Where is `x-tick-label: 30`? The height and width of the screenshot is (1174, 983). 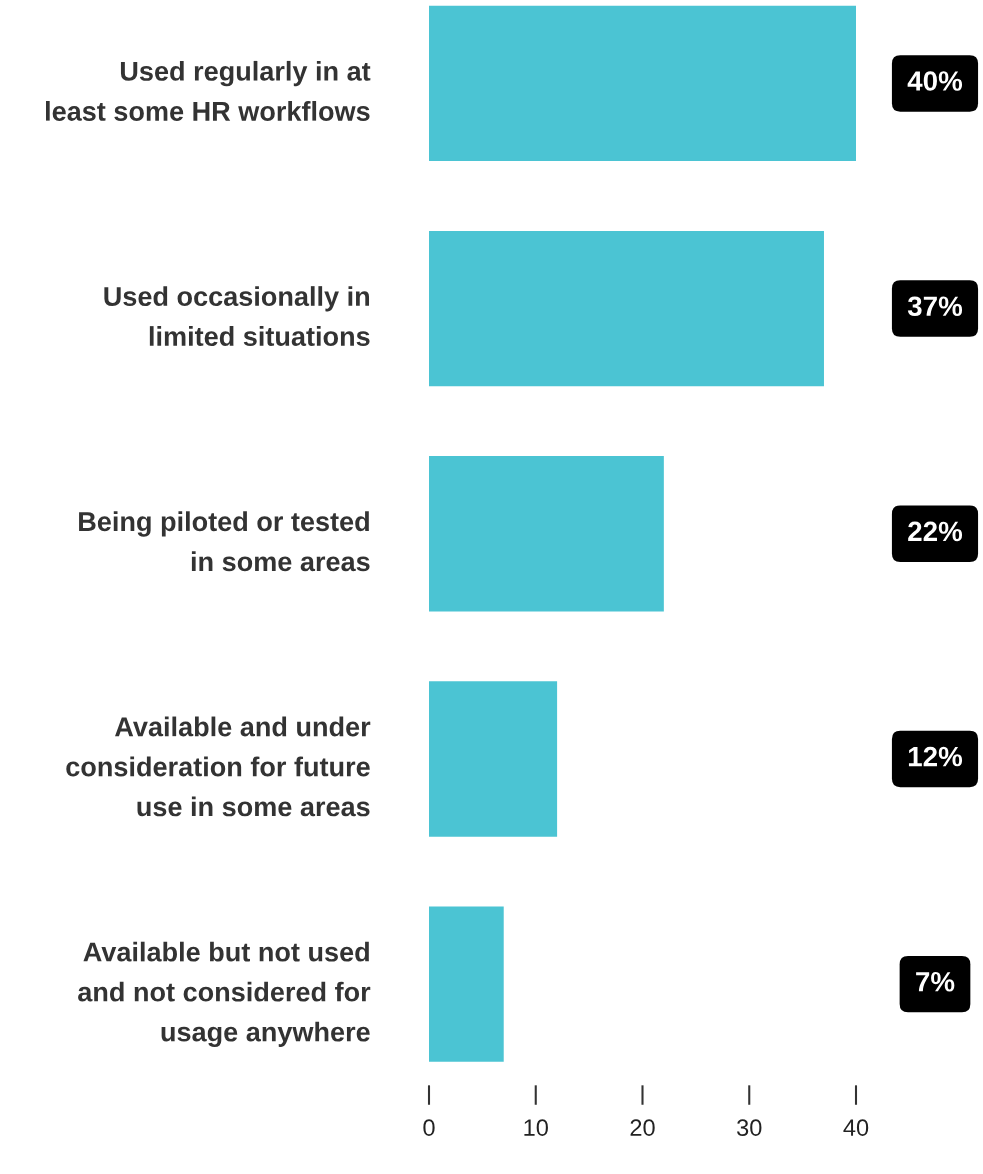 x-tick-label: 30 is located at coordinates (749, 1127).